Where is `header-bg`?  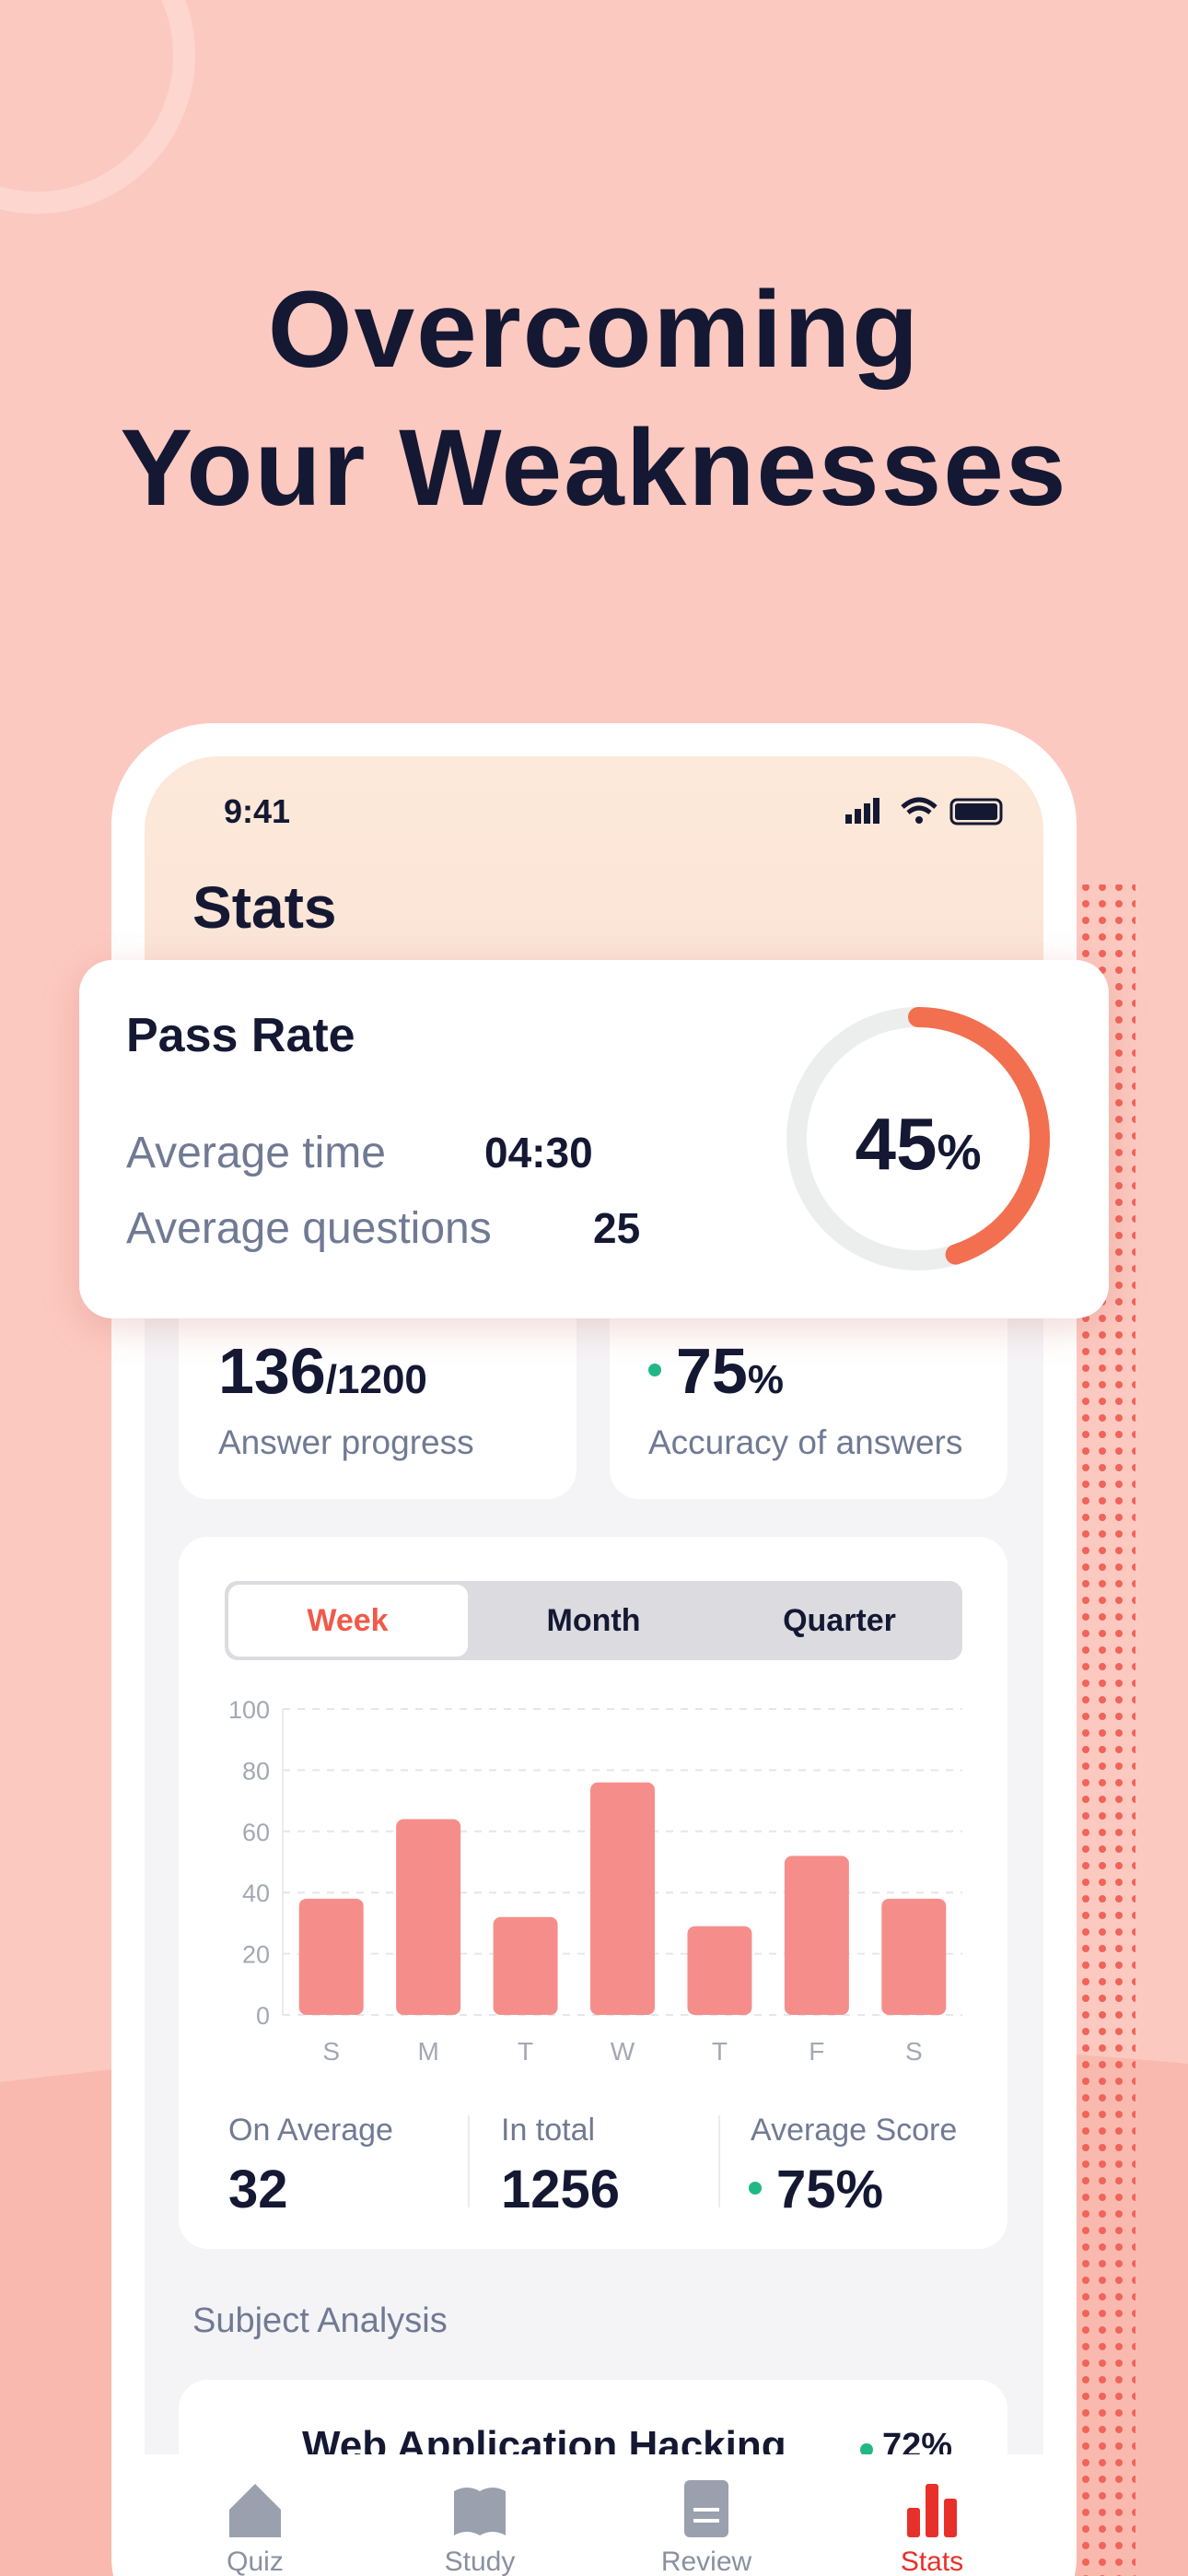
header-bg is located at coordinates (594, 867).